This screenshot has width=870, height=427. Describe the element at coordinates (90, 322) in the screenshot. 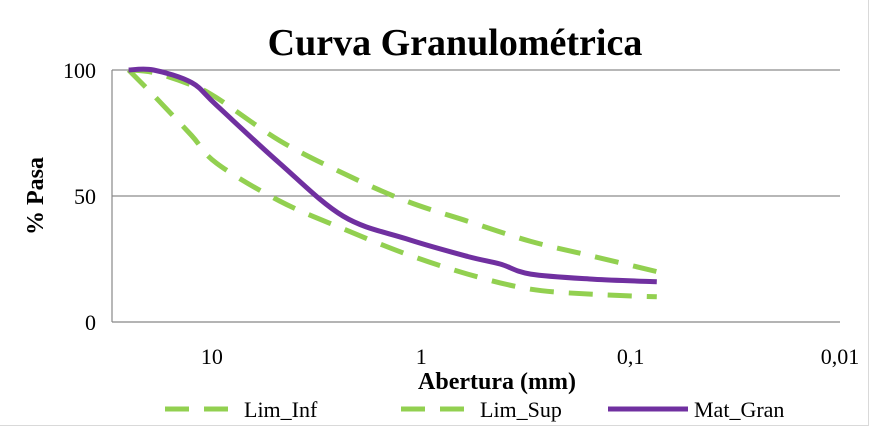

I see `y-tick-label: 0` at that location.